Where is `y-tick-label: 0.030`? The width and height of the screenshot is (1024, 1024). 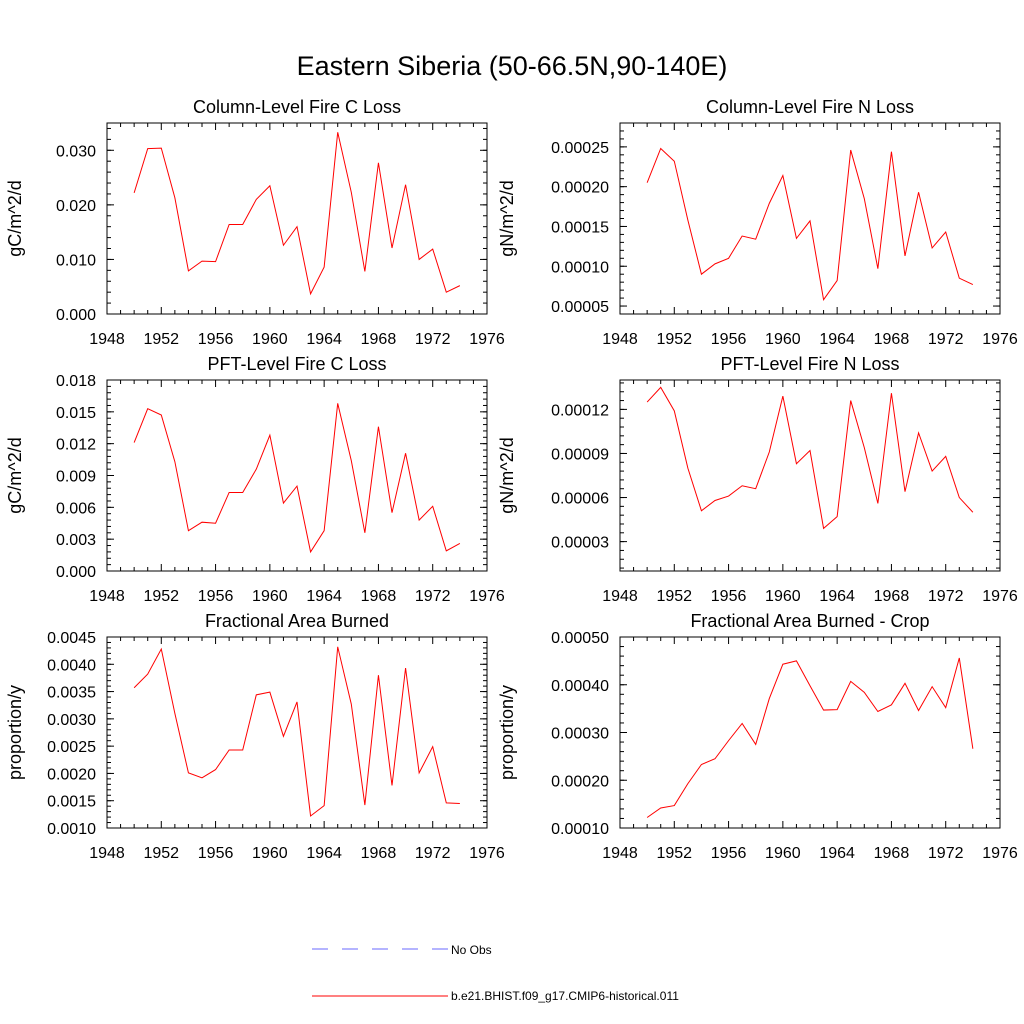 y-tick-label: 0.030 is located at coordinates (76, 151).